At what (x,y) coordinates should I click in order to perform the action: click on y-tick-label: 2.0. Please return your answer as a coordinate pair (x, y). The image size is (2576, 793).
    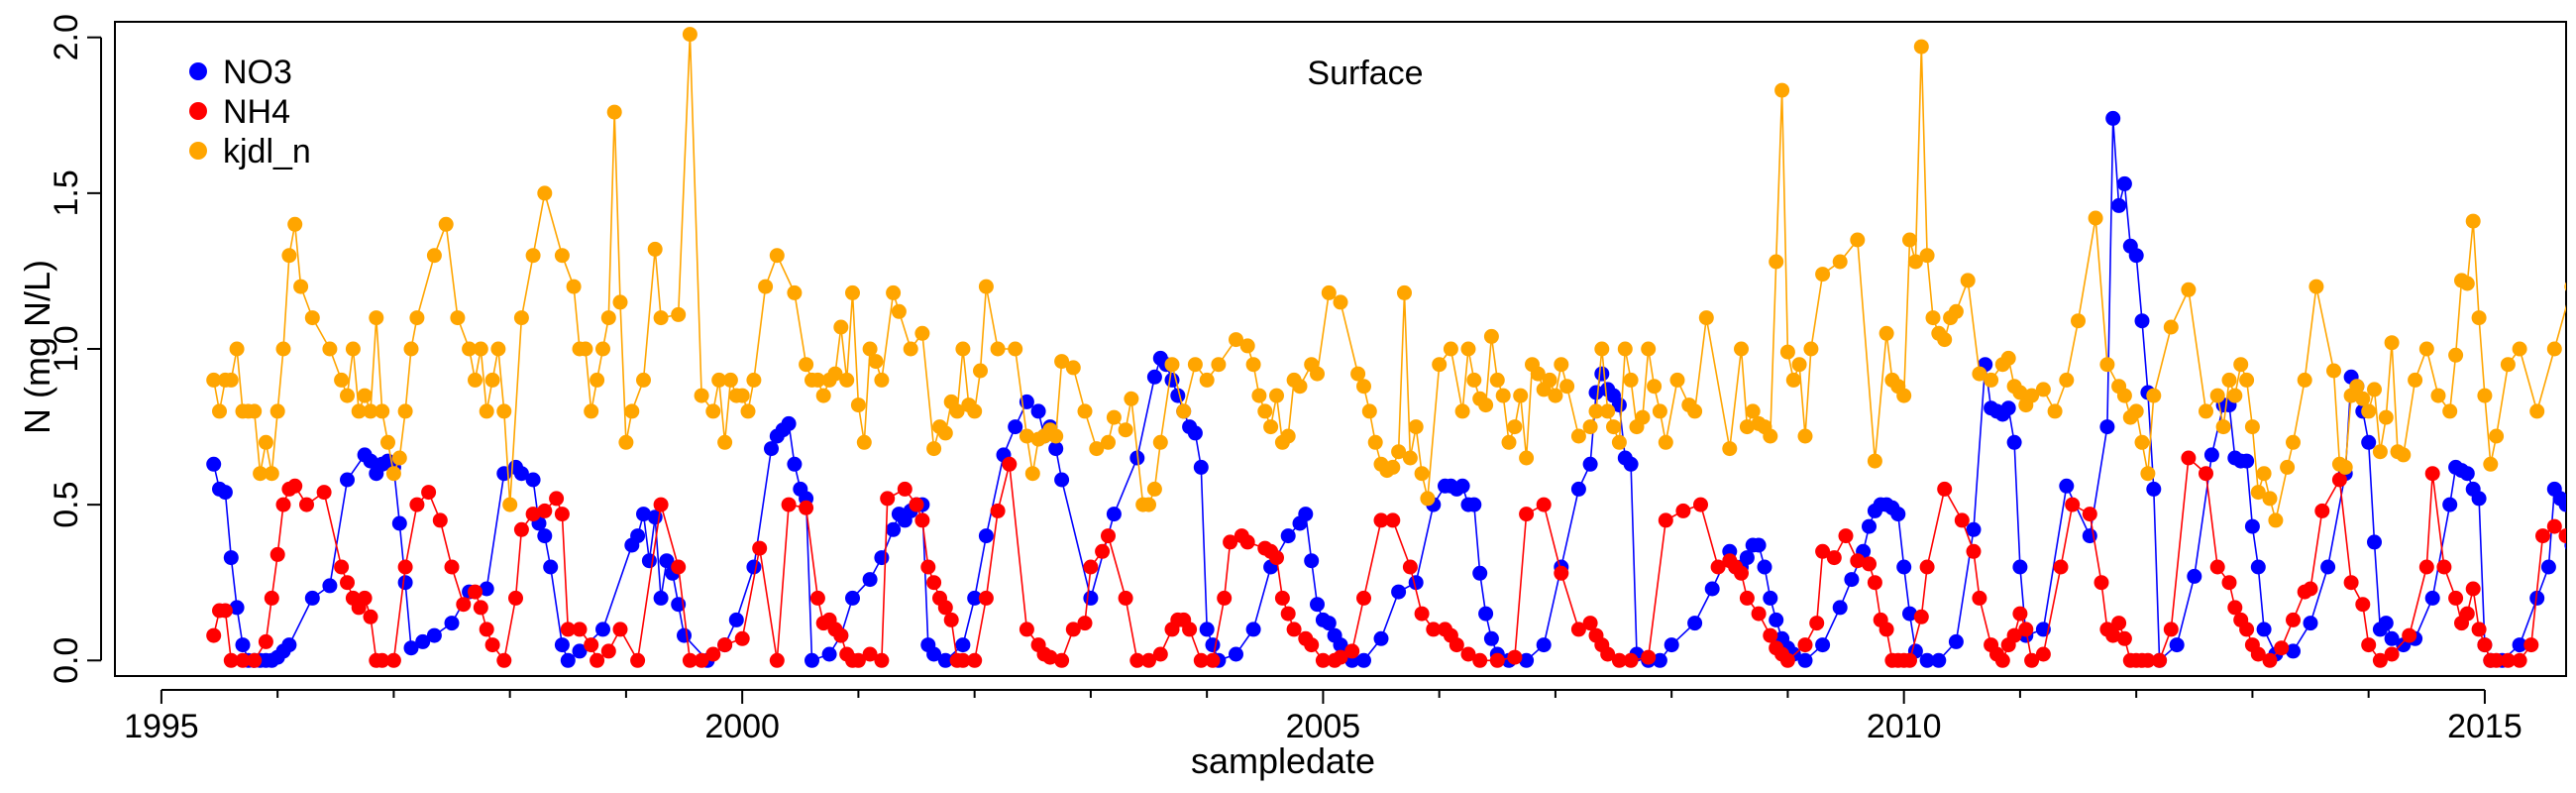
    Looking at the image, I should click on (66, 37).